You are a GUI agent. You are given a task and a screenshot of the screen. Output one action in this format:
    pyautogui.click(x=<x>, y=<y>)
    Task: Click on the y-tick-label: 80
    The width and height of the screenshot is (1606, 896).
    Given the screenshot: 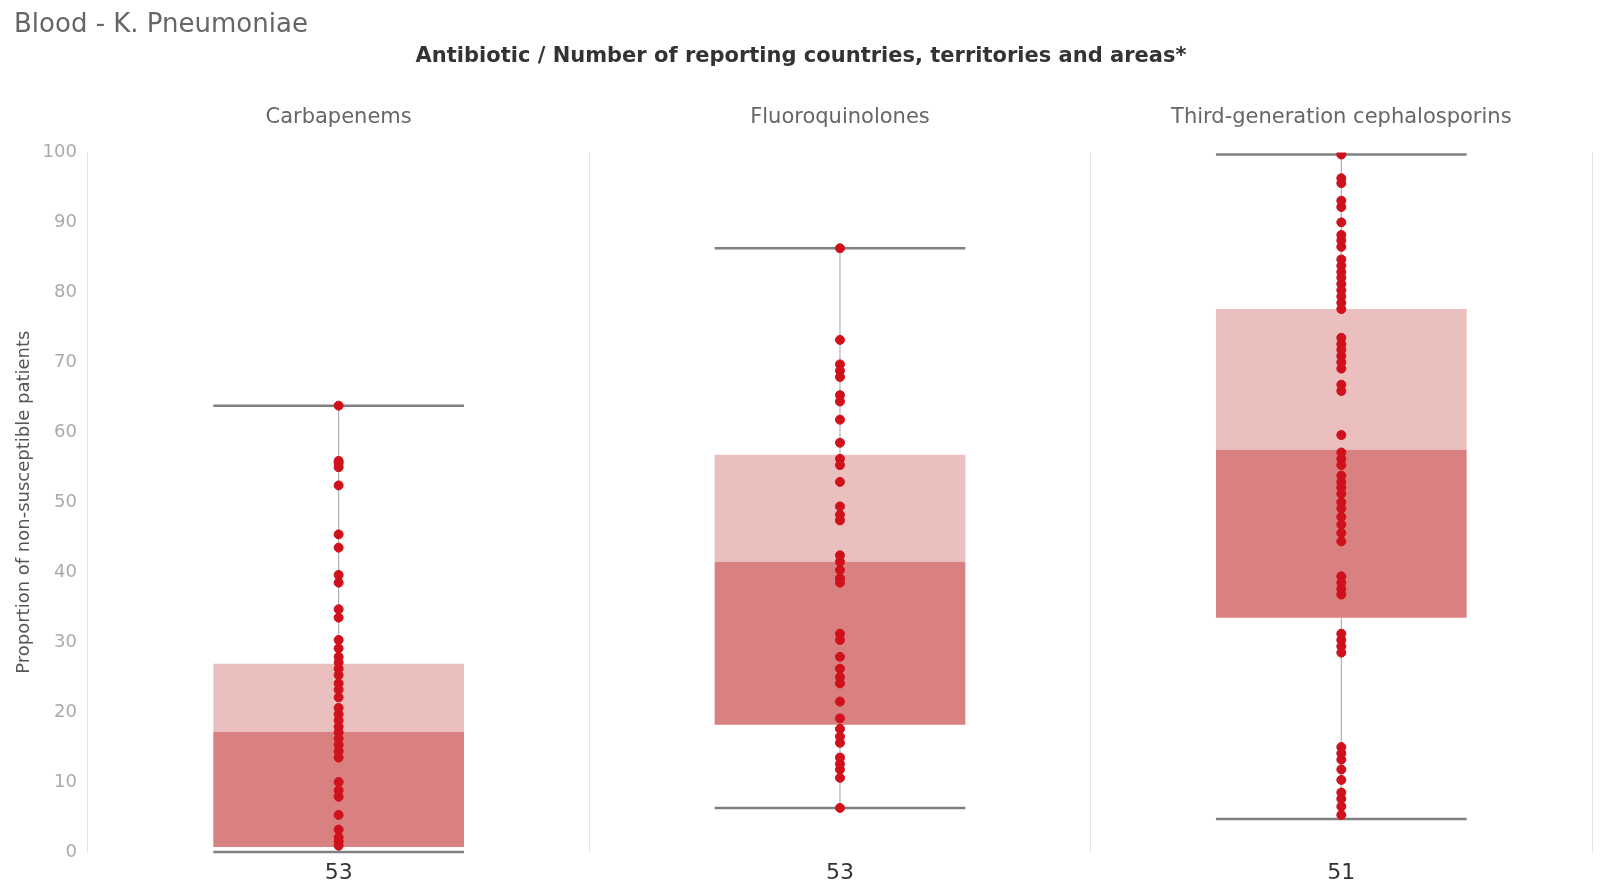 What is the action you would take?
    pyautogui.click(x=65, y=290)
    